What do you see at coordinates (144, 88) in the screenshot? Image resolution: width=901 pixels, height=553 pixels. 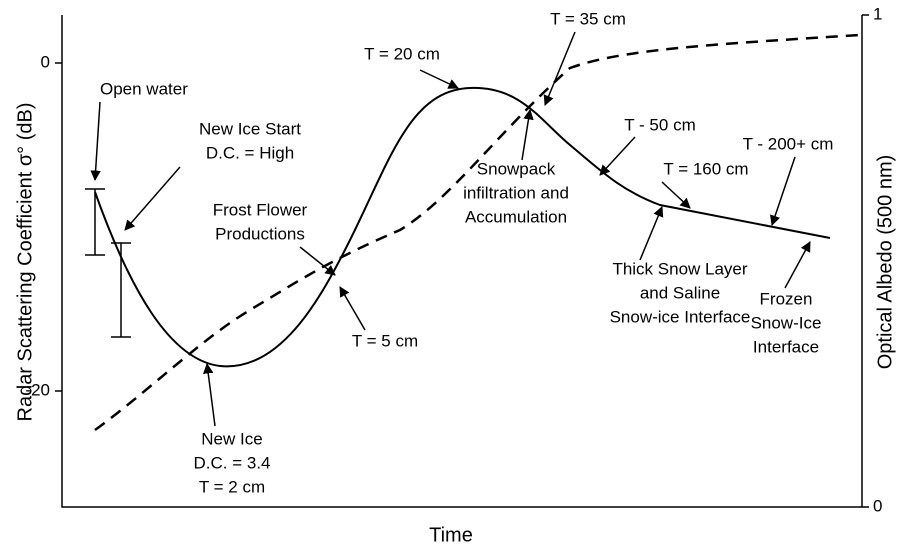 I see `annotation-text: Open water` at bounding box center [144, 88].